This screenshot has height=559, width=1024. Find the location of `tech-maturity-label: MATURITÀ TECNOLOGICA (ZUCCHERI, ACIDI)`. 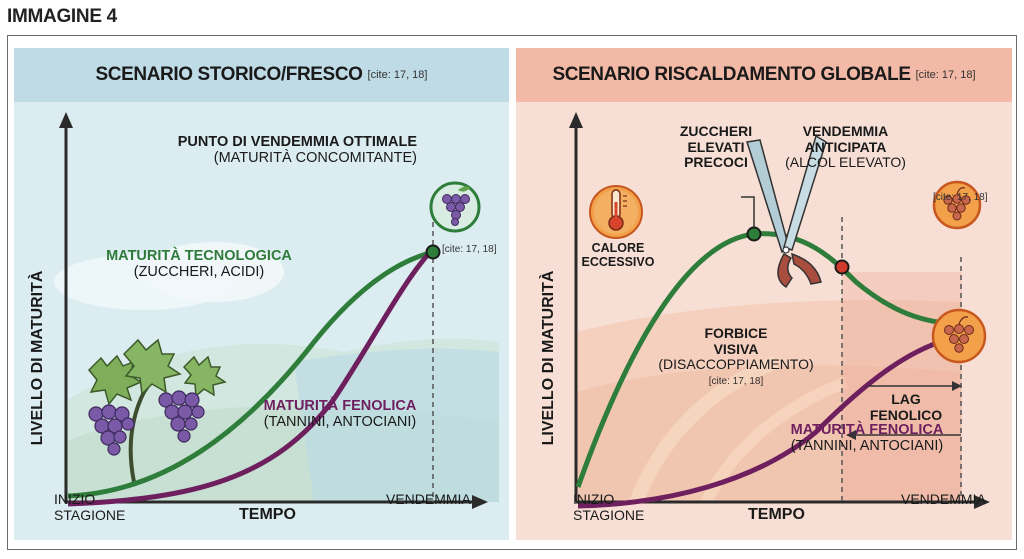

tech-maturity-label: MATURITÀ TECNOLOGICA (ZUCCHERI, ACIDI) is located at coordinates (199, 264).